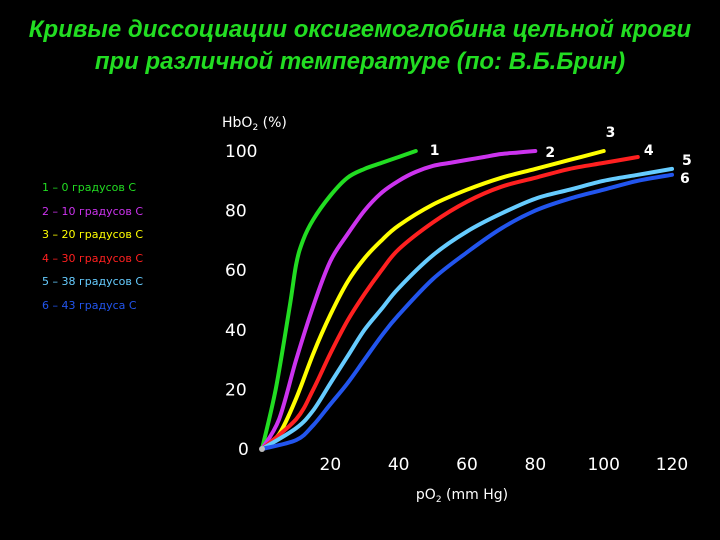 The height and width of the screenshot is (540, 720). I want to click on x-tick-label-40: 40, so click(399, 465).